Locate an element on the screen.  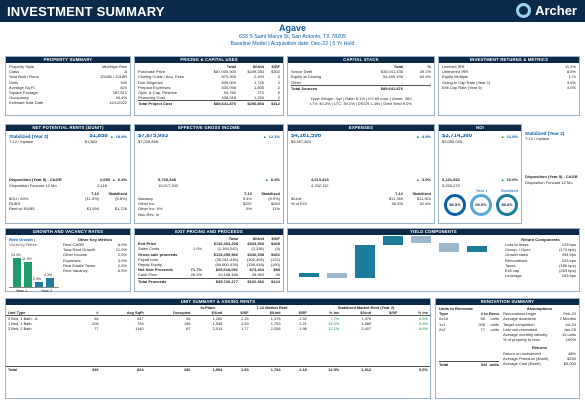
table-row: Equity at Closing 54,600,439 60.9% is located at coordinates (361, 77).